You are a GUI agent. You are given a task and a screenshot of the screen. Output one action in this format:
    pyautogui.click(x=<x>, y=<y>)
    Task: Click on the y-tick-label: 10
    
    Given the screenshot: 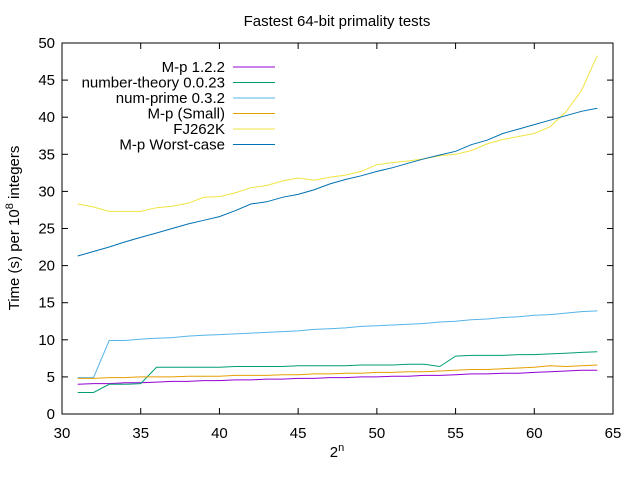 What is the action you would take?
    pyautogui.click(x=46, y=340)
    